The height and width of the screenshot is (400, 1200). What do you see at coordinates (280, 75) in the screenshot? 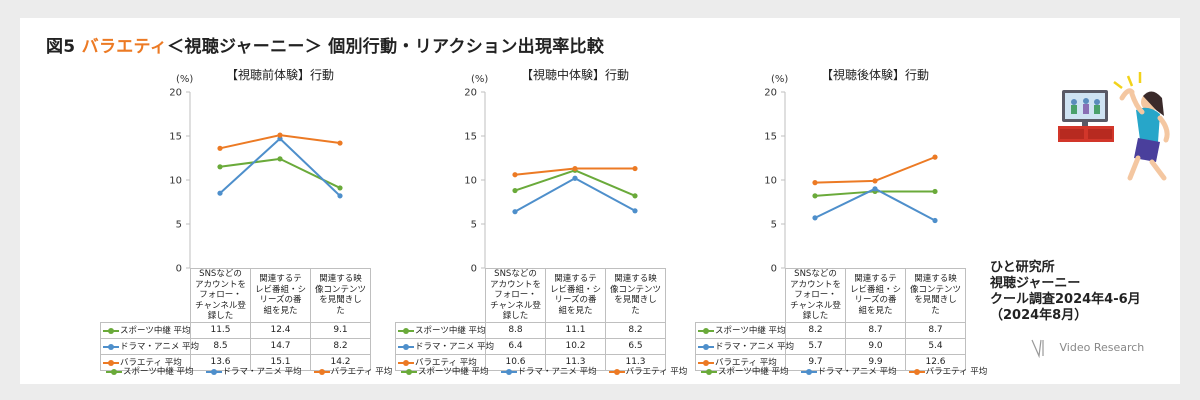
I see `chart-title: 【視聴前体験】行動` at bounding box center [280, 75].